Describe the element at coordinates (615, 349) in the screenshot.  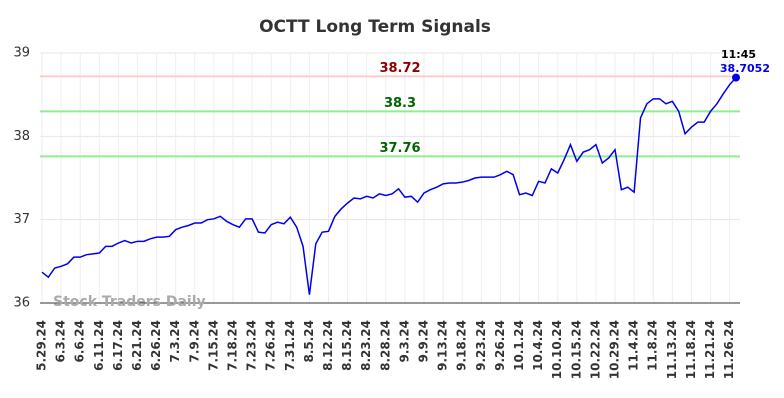
I see `x-tick-label: 10.29.24` at that location.